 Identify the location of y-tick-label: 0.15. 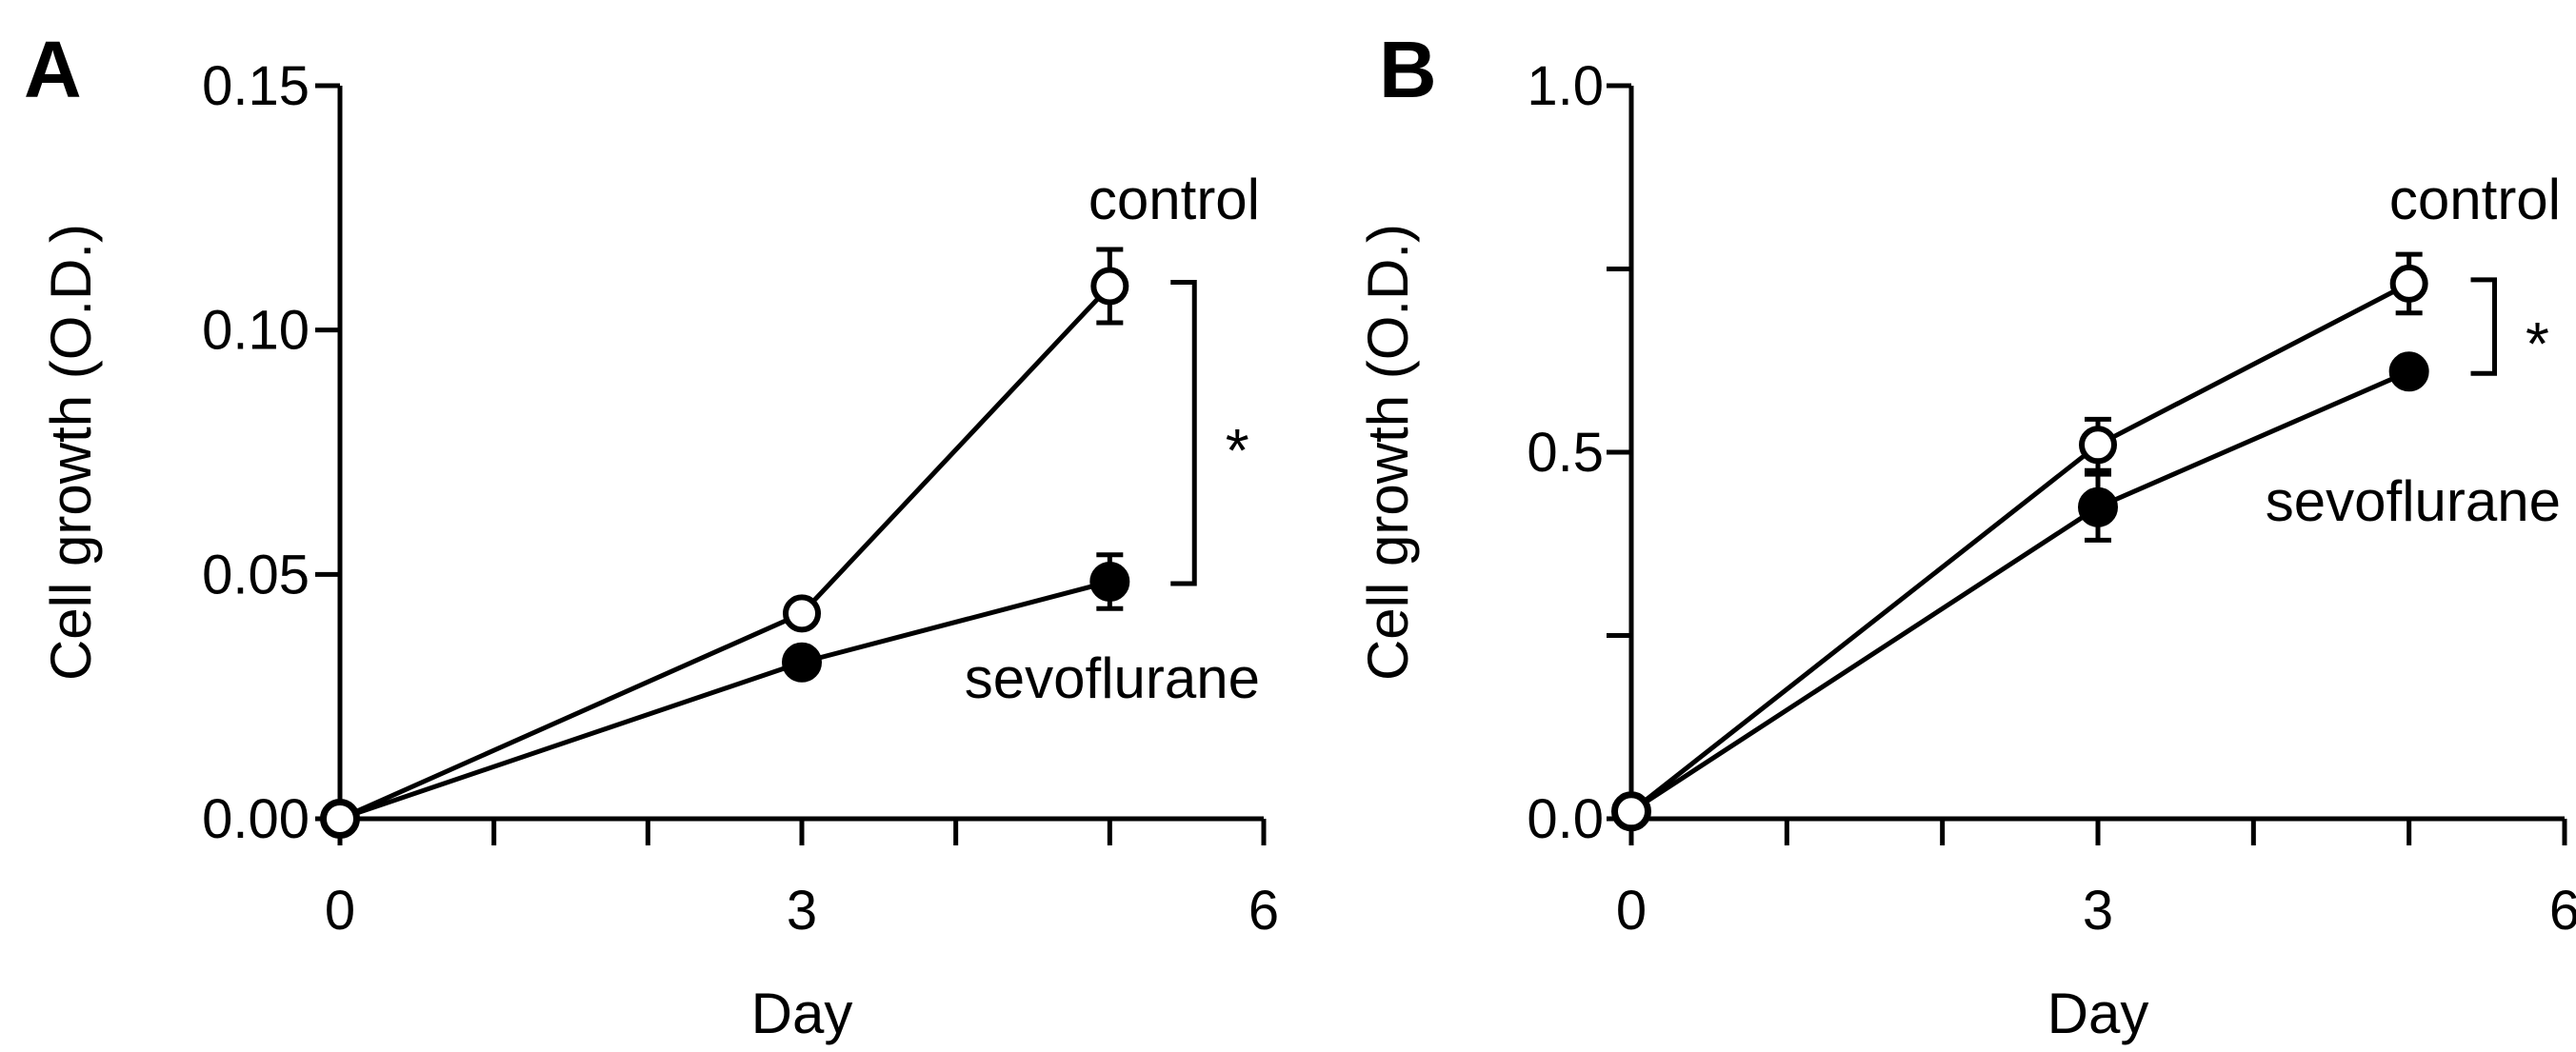
(256, 86).